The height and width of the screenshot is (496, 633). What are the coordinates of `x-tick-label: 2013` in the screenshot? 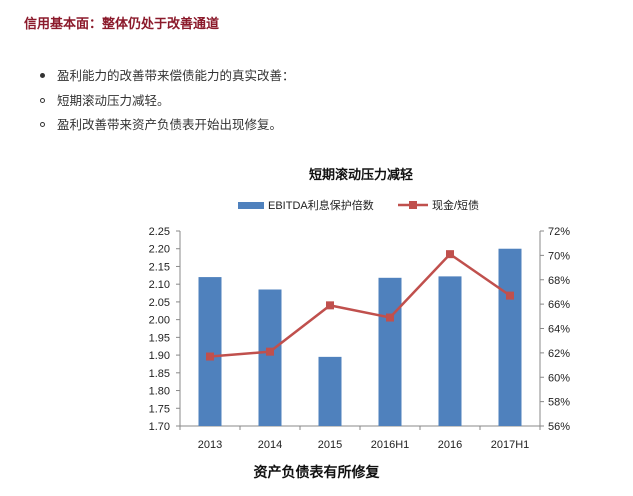 It's located at (210, 445).